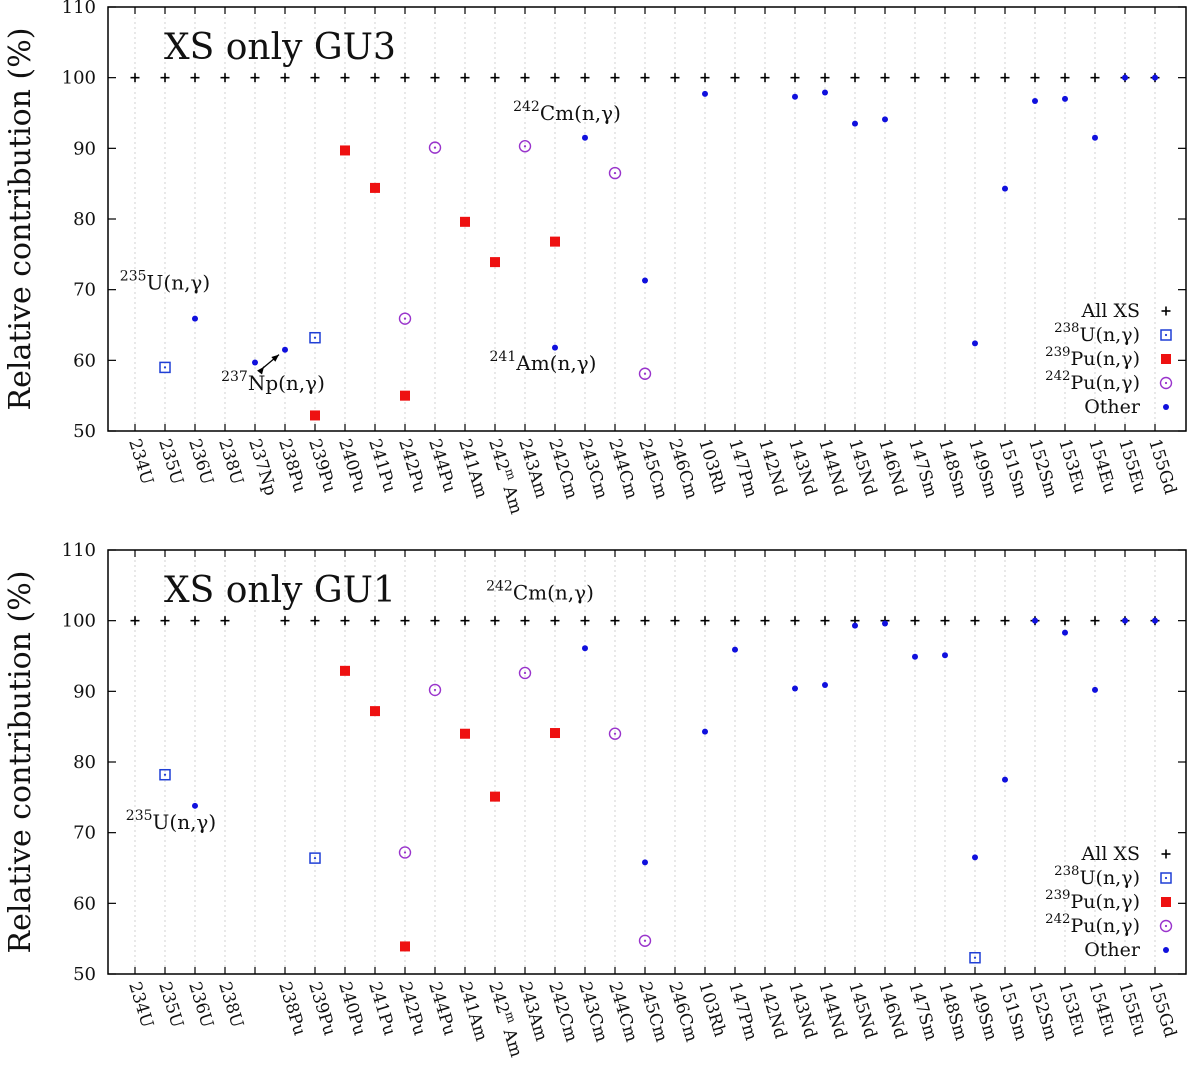  Describe the element at coordinates (280, 590) in the screenshot. I see `chart-title: XS only GU1` at that location.